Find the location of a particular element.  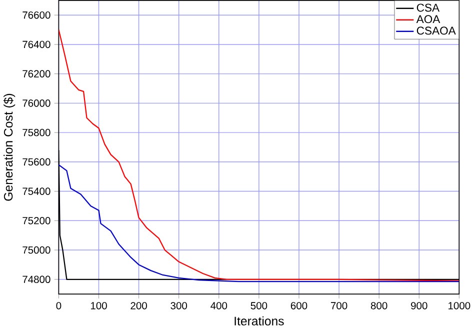

y-tick-label: 76000 is located at coordinates (36, 103).